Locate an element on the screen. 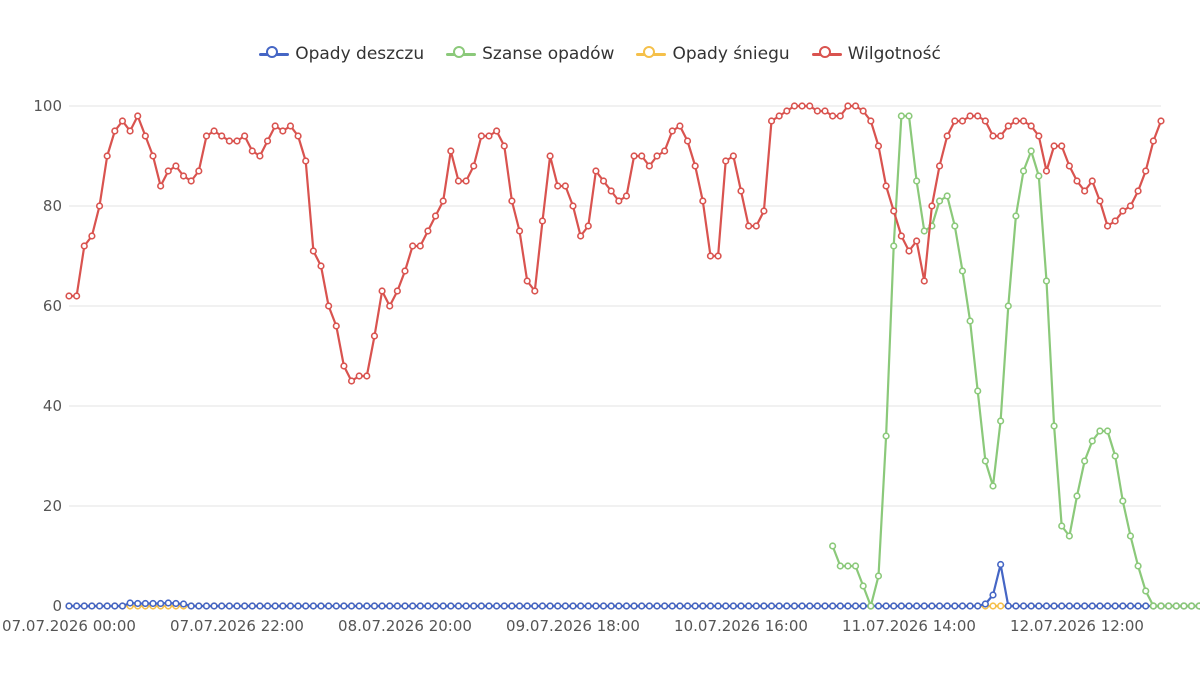  legend-swatch-precip-chance is located at coordinates (461, 53).